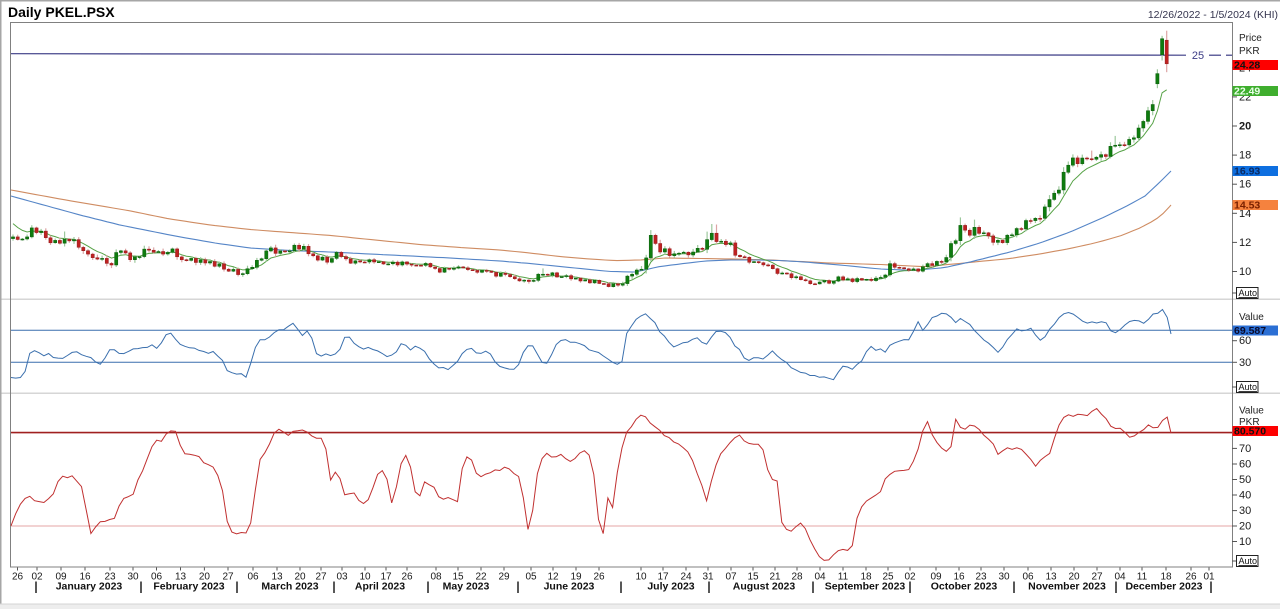 This screenshot has height=609, width=1280. What do you see at coordinates (1250, 331) in the screenshot?
I see `svg-text: 69.587` at bounding box center [1250, 331].